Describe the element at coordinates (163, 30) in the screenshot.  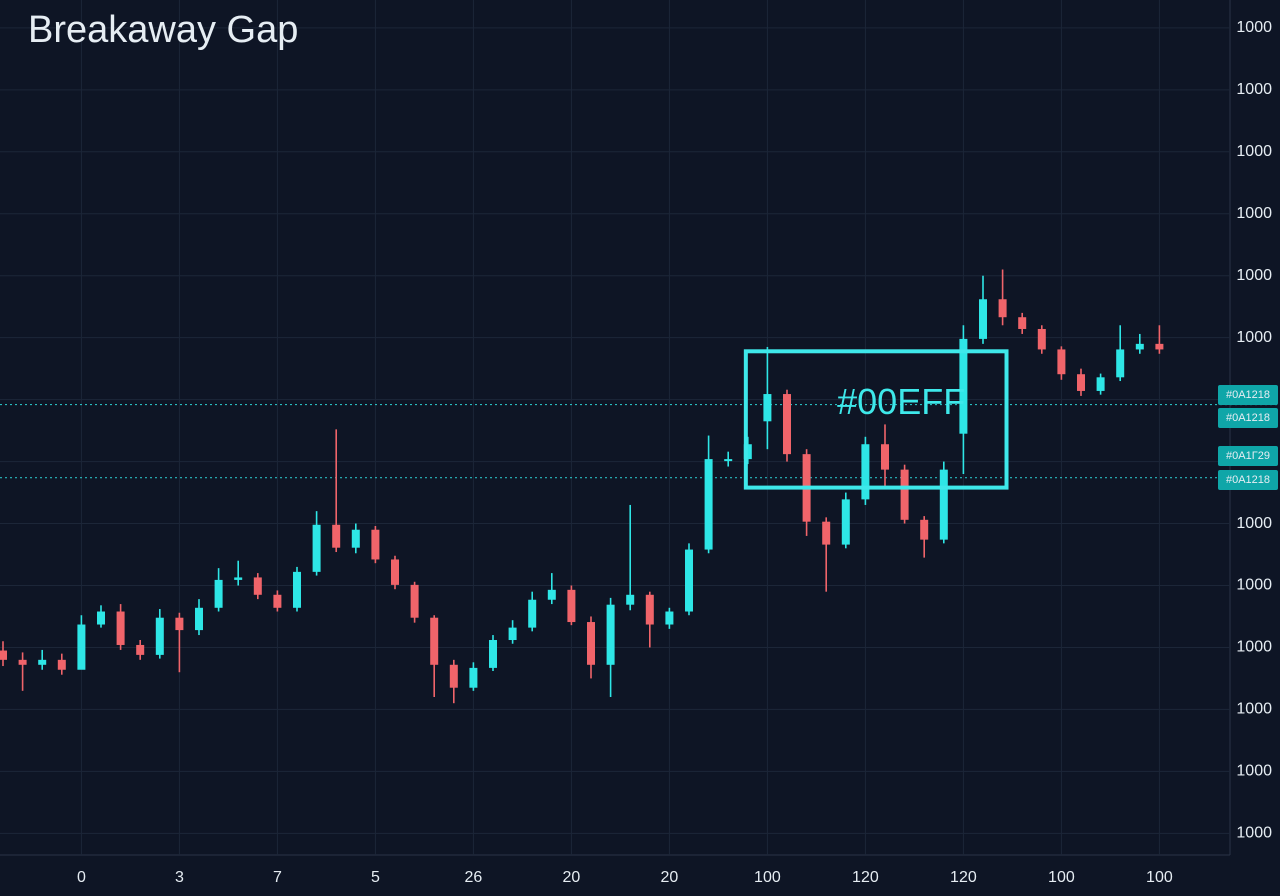
I see `chart-title: Breakaway Gap` at that location.